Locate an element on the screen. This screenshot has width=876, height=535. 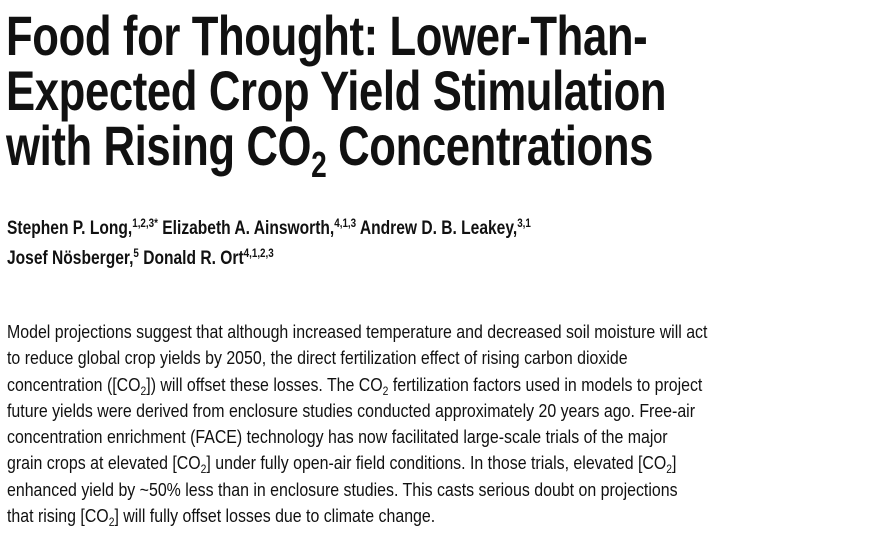
author-name: Donald R. Ort is located at coordinates (191, 258).